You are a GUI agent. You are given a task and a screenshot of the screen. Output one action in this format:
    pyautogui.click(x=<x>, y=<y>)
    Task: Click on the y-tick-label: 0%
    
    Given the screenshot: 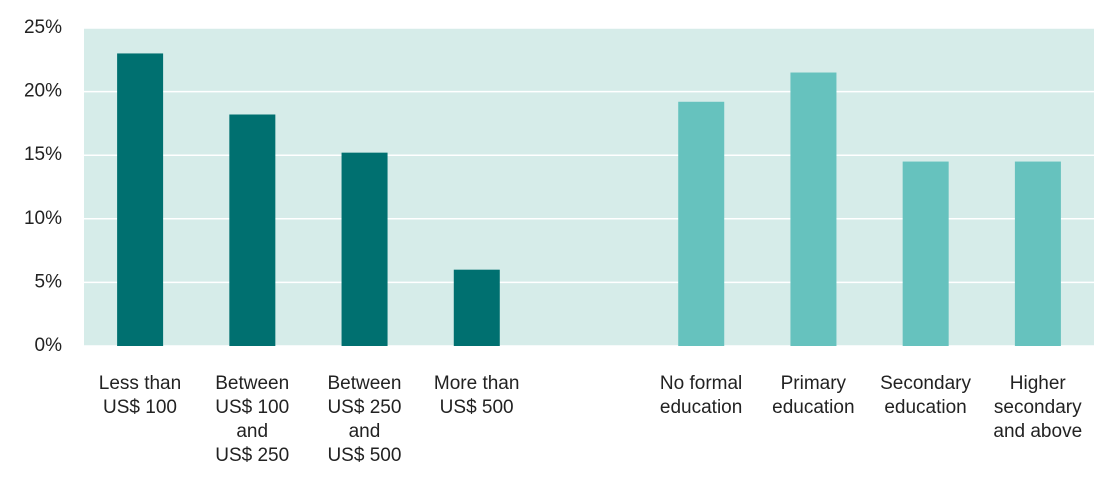 What is the action you would take?
    pyautogui.click(x=49, y=345)
    